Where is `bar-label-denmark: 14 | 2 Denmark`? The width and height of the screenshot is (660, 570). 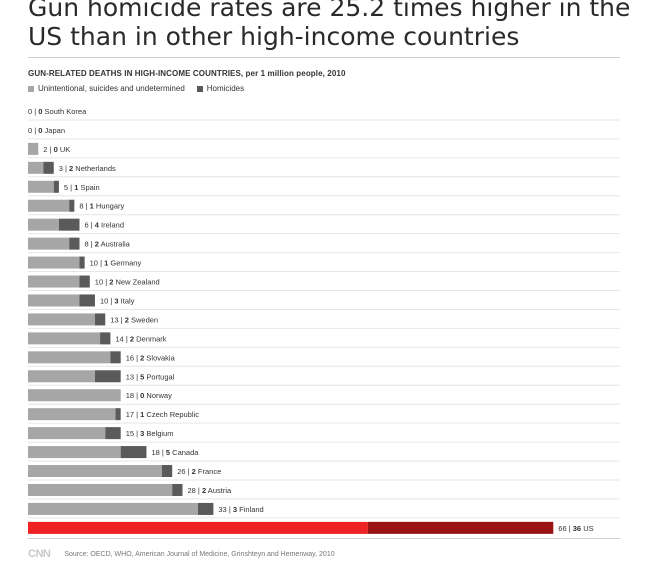
bar-label-denmark: 14 | 2 Denmark is located at coordinates (140, 338).